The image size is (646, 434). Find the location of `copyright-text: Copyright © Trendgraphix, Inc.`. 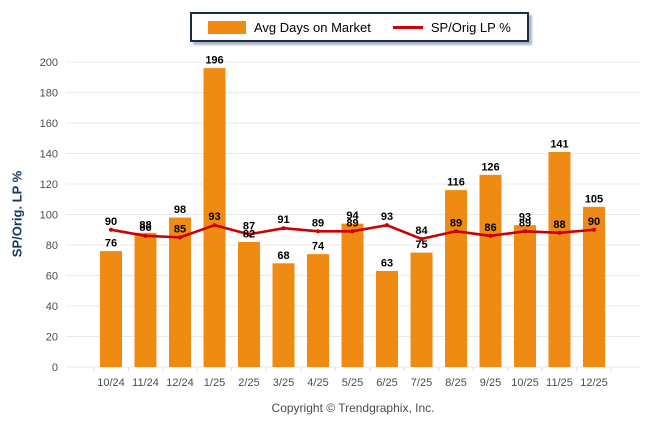

copyright-text: Copyright © Trendgraphix, Inc. is located at coordinates (353, 408).